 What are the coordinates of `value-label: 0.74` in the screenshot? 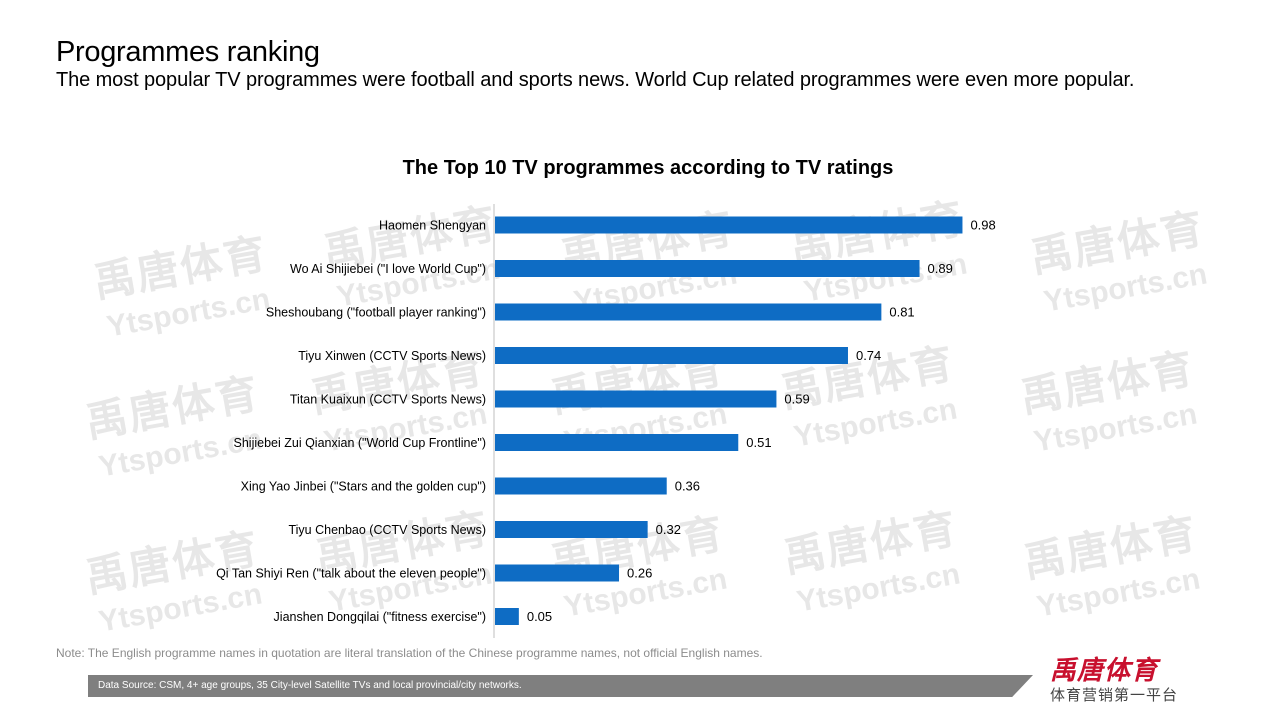 It's located at (868, 355).